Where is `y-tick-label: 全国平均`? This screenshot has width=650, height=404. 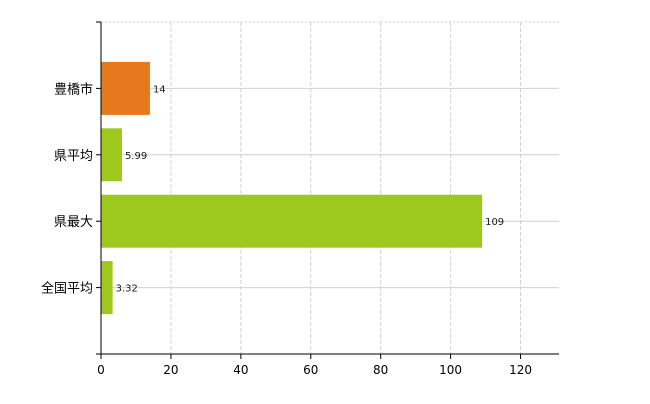 y-tick-label: 全国平均 is located at coordinates (67, 289).